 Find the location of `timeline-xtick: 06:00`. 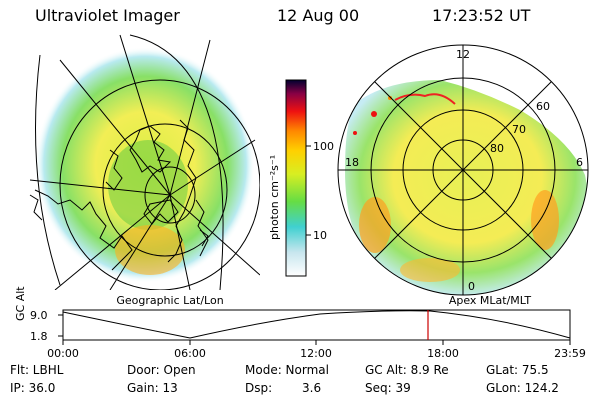

timeline-xtick: 06:00 is located at coordinates (190, 353).